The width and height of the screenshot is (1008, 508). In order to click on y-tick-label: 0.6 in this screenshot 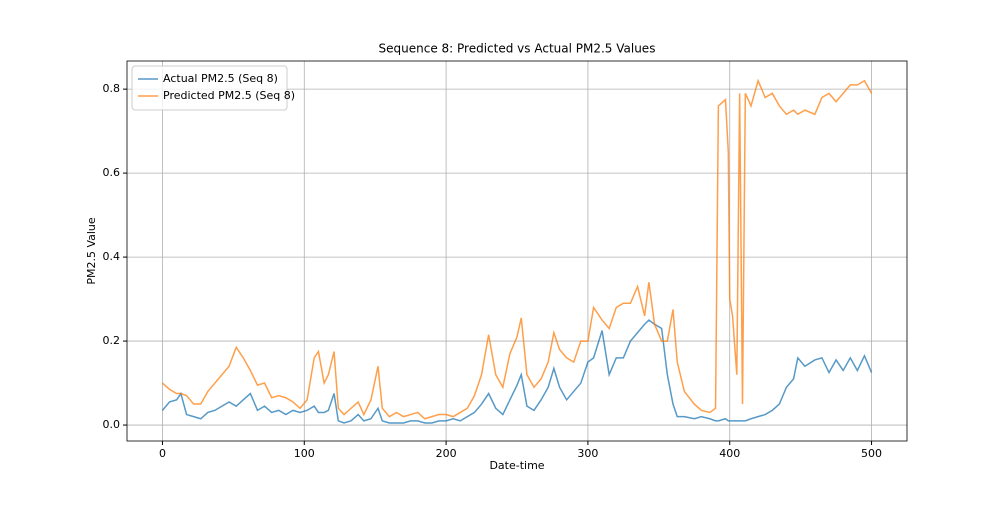, I will do `click(112, 172)`.